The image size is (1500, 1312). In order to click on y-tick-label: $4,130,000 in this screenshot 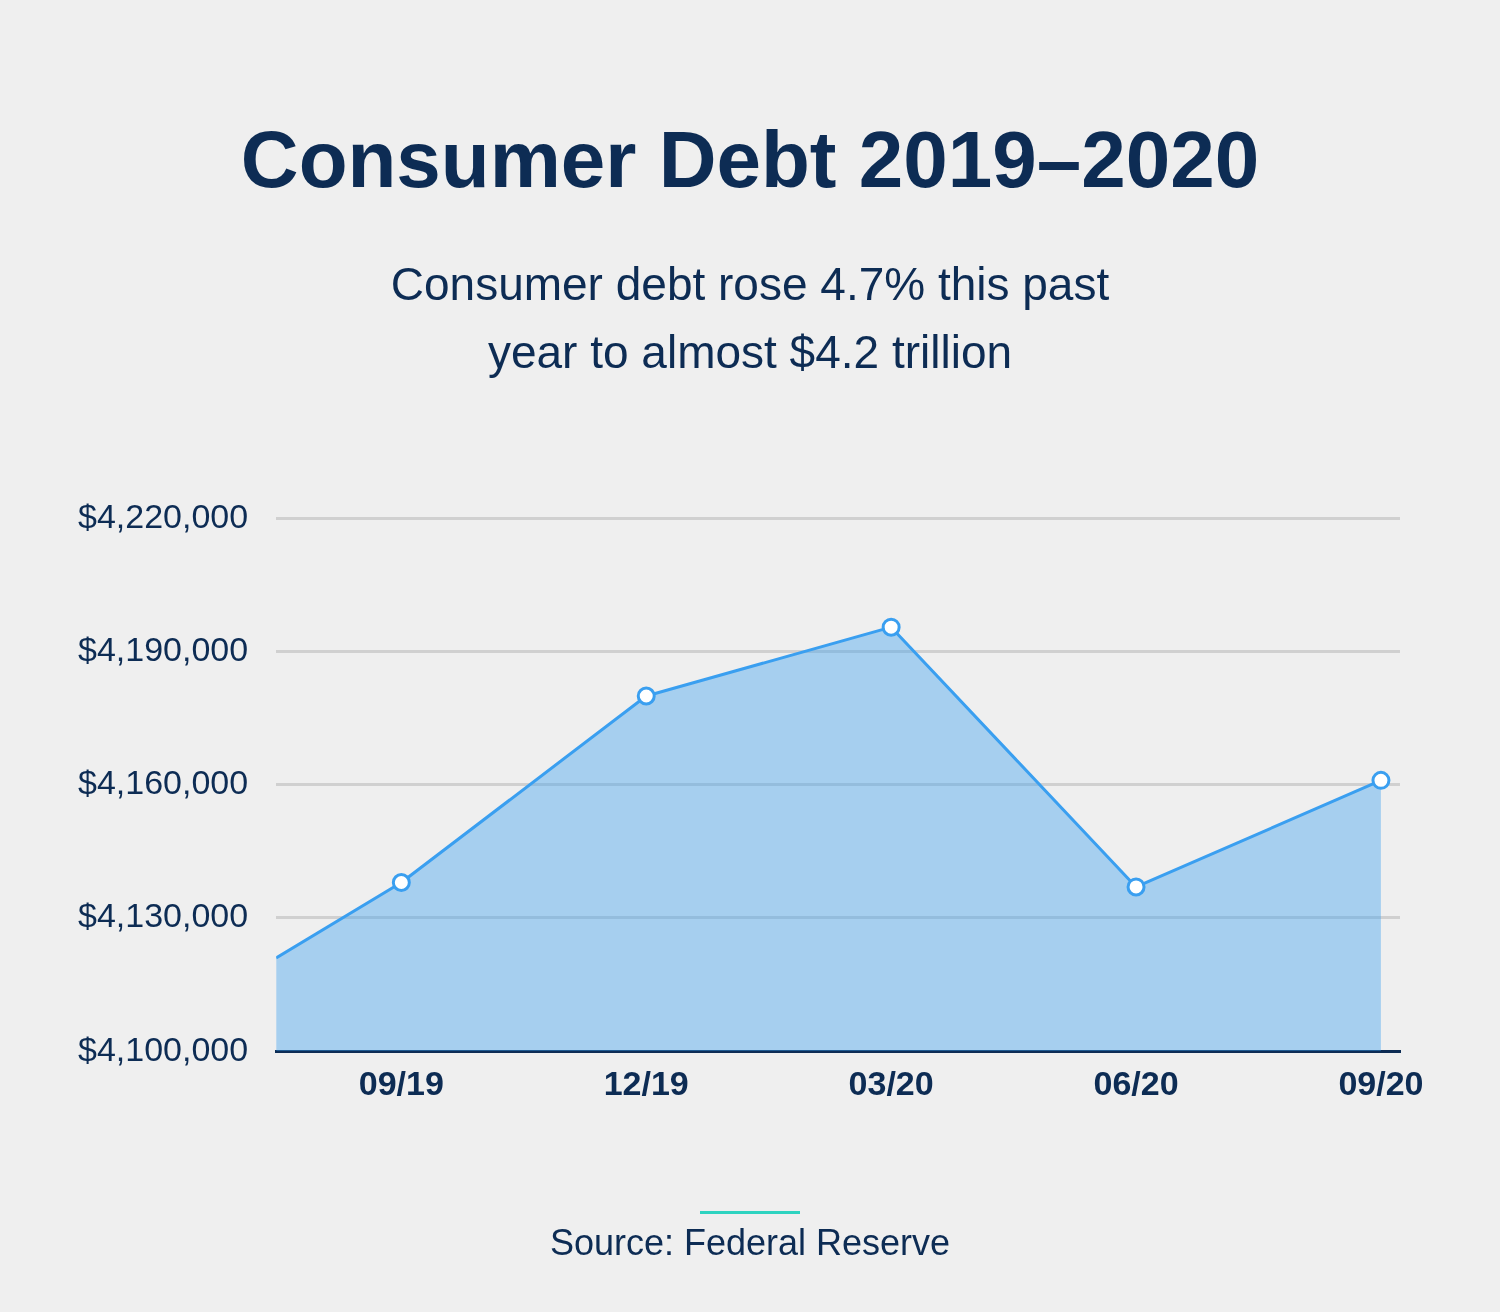, I will do `click(163, 915)`.